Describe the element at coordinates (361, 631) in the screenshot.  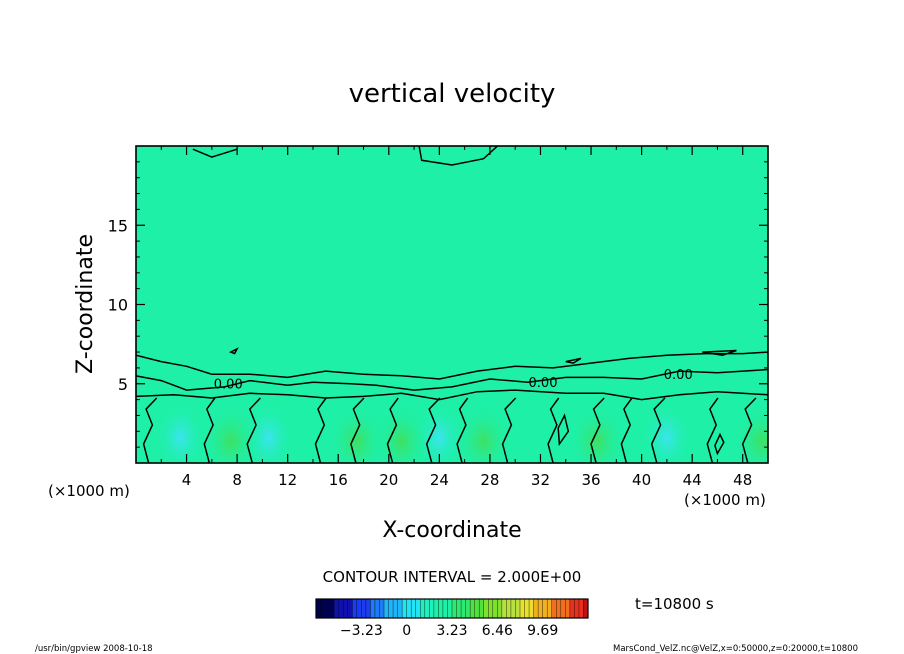
I see `colorbar-tick-label: −3.23` at that location.